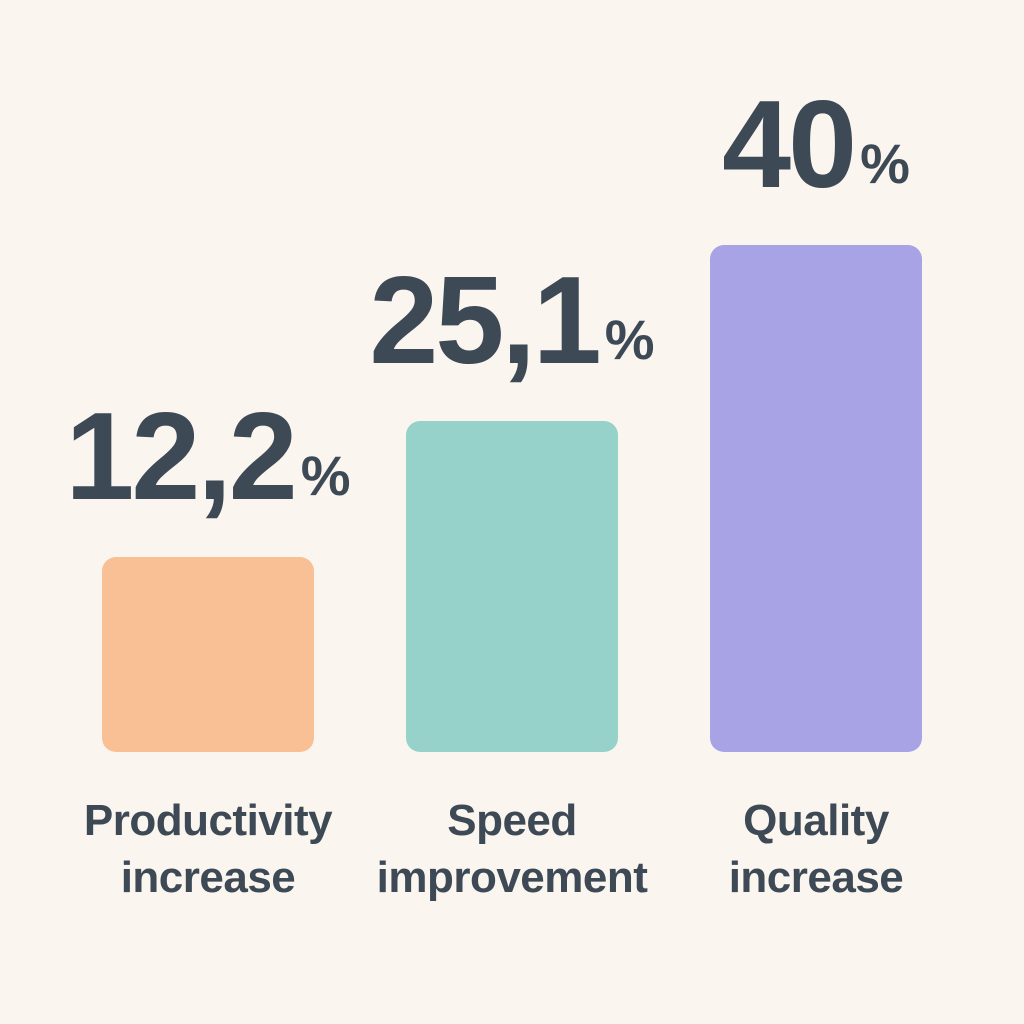 This screenshot has width=1024, height=1024. Describe the element at coordinates (816, 498) in the screenshot. I see `bar-quality` at that location.